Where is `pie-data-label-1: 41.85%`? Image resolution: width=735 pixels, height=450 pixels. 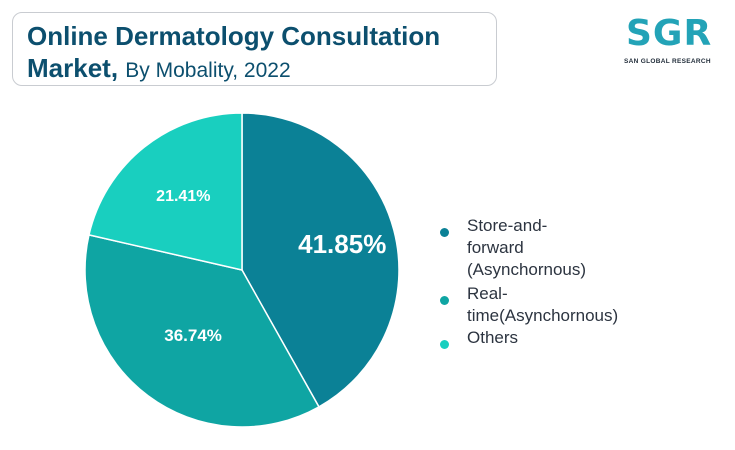 pie-data-label-1: 41.85% is located at coordinates (342, 244).